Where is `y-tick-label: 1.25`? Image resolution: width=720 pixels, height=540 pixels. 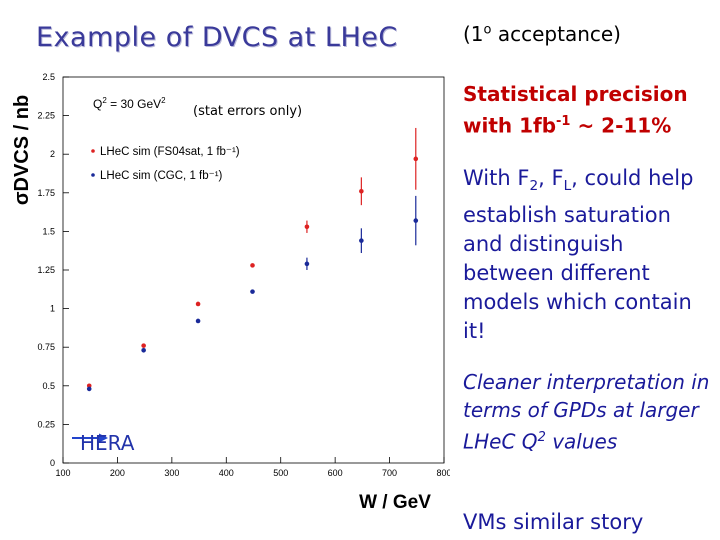 y-tick-label: 1.25 is located at coordinates (46, 270).